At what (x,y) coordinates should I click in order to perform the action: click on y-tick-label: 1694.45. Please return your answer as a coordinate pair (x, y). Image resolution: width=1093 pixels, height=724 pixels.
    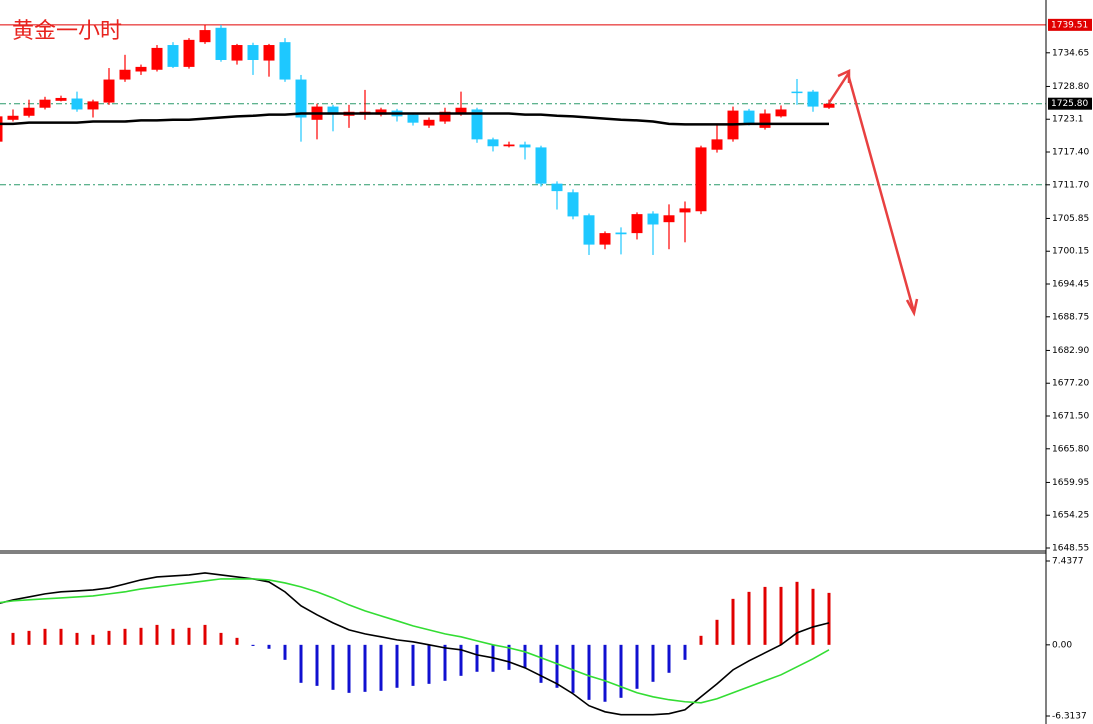
    Looking at the image, I should click on (1070, 285).